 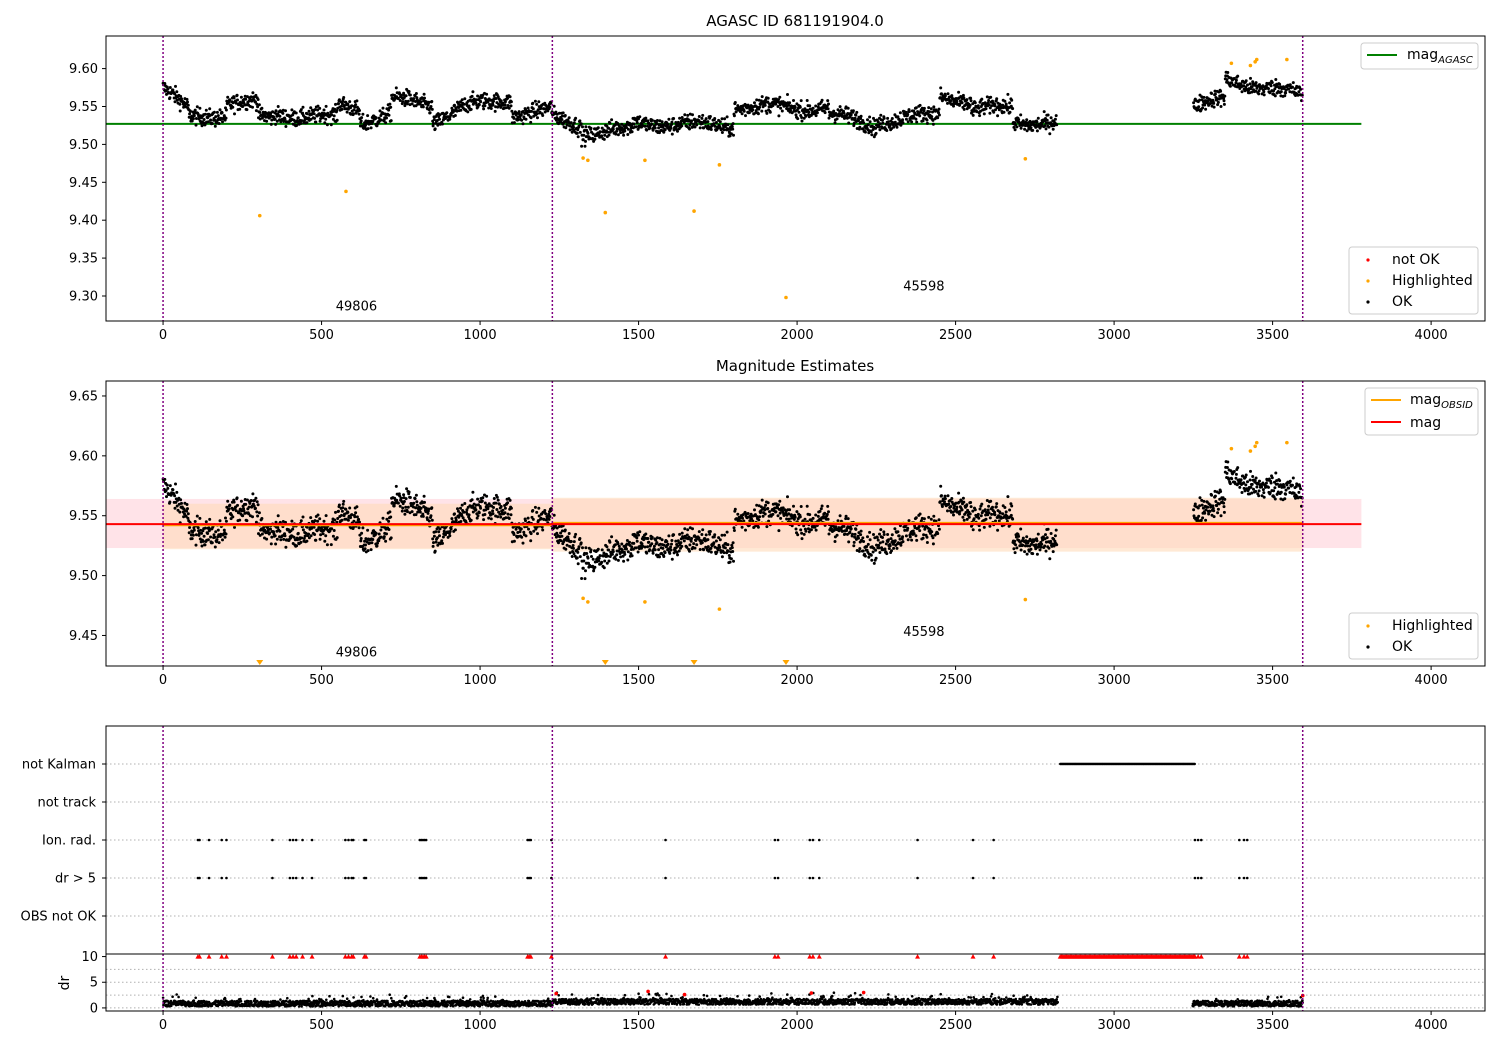 What do you see at coordinates (955, 680) in the screenshot?
I see `x-tick-label: 2500` at bounding box center [955, 680].